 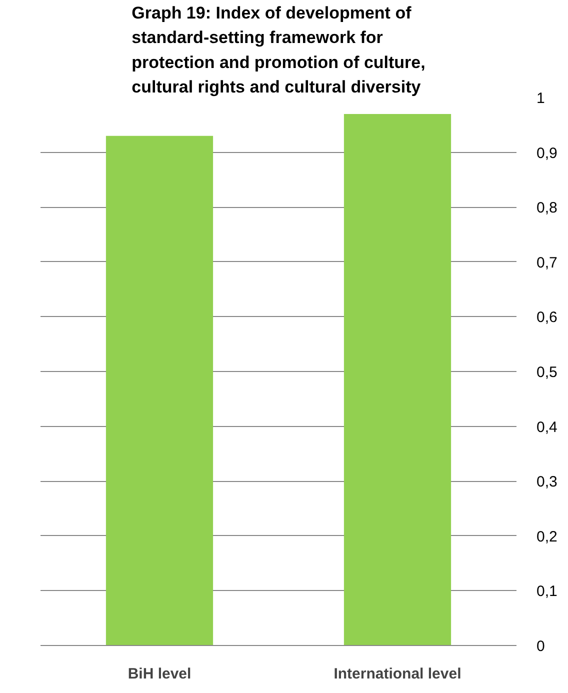 What do you see at coordinates (540, 98) in the screenshot?
I see `y-tick-label: 1` at bounding box center [540, 98].